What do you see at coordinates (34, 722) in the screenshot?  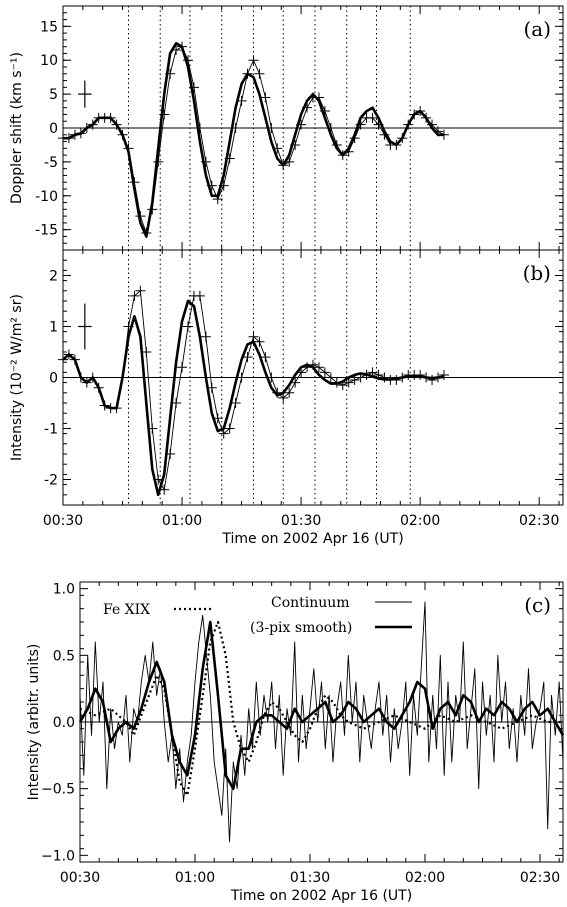 I see `y-axis-label: Intensity (arbitr. units)` at bounding box center [34, 722].